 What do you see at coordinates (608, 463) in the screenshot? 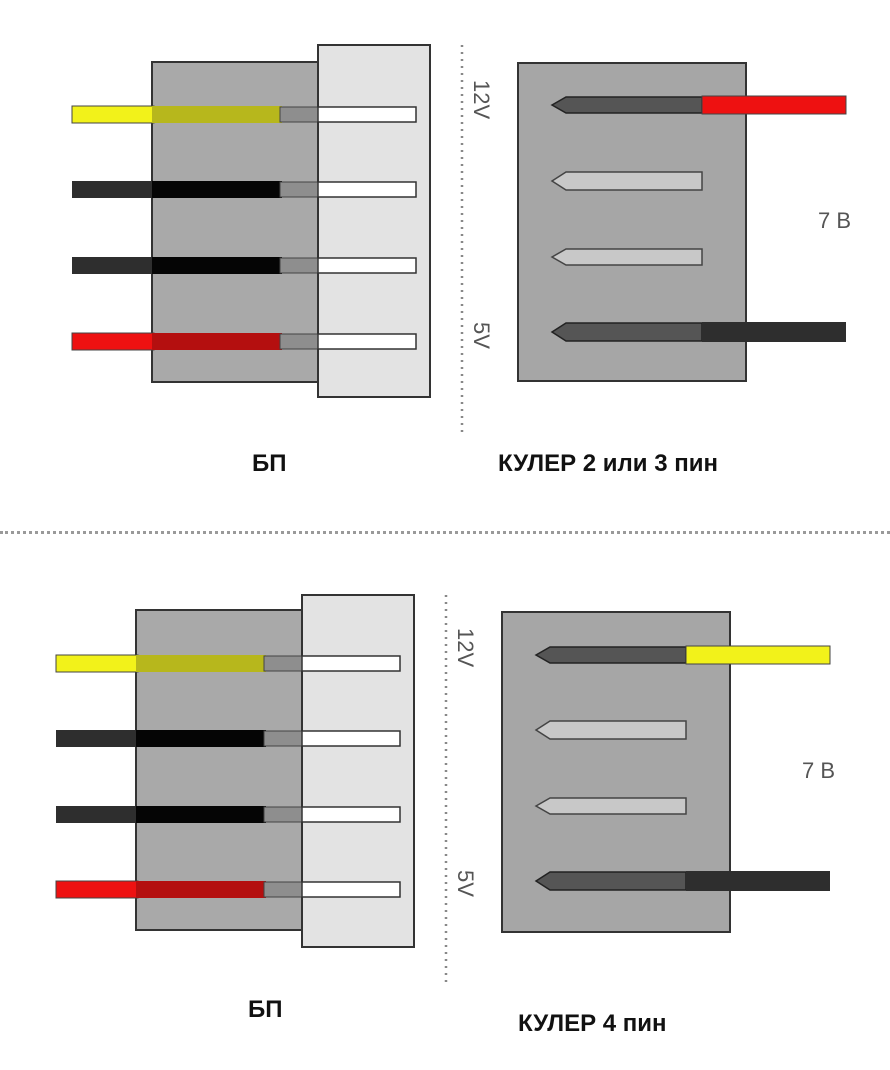
I see `fan-caption: КУЛЕР 2 или 3 пин` at bounding box center [608, 463].